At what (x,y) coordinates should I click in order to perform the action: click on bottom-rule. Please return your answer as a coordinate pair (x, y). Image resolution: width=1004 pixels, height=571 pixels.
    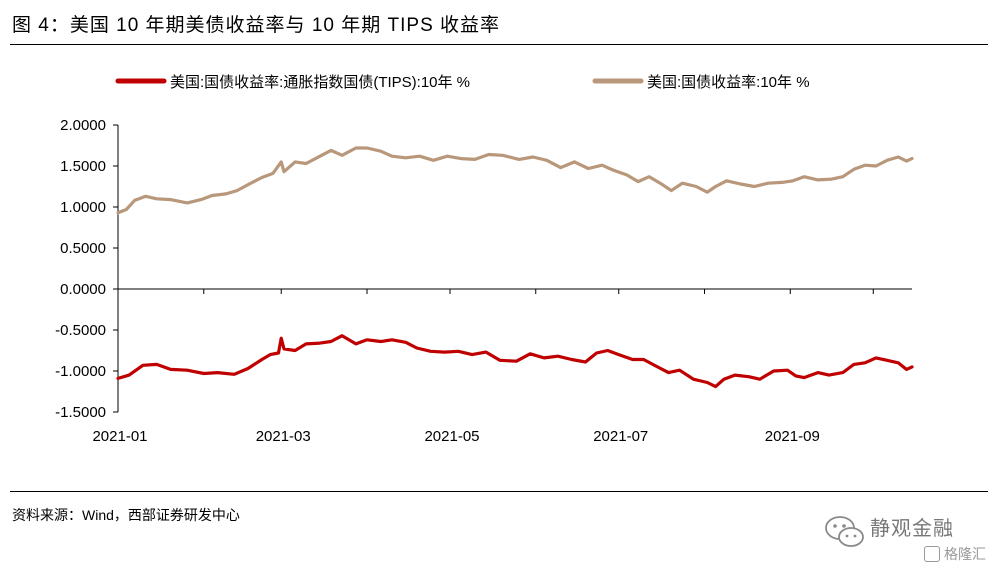
    Looking at the image, I should click on (499, 491).